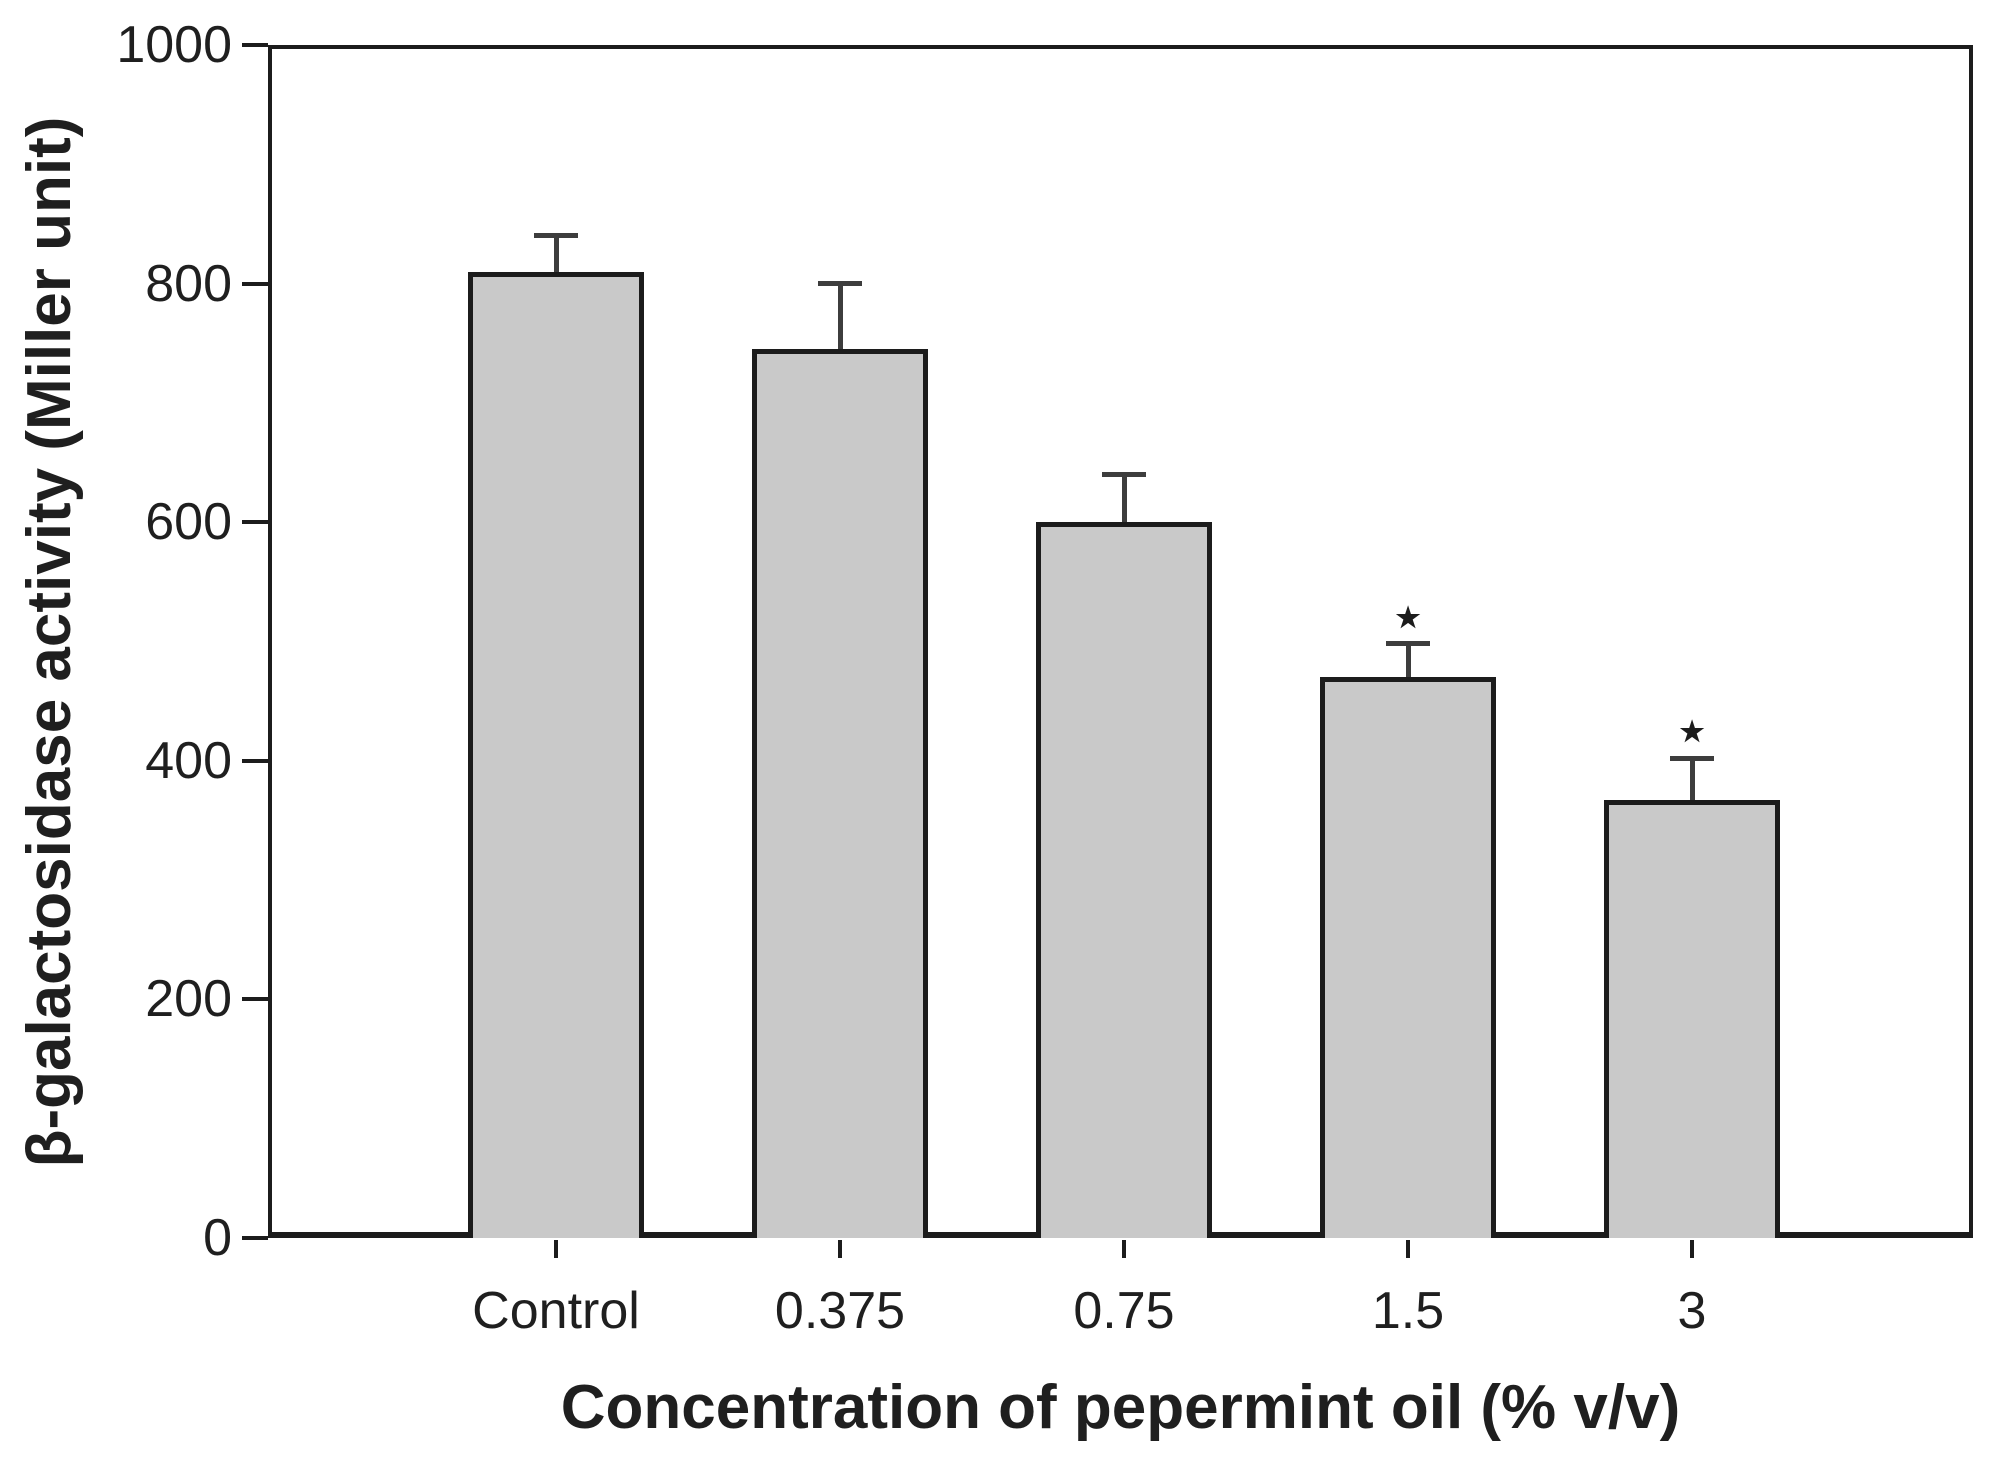  I want to click on x-axis-category-label: 3, so click(1692, 1311).